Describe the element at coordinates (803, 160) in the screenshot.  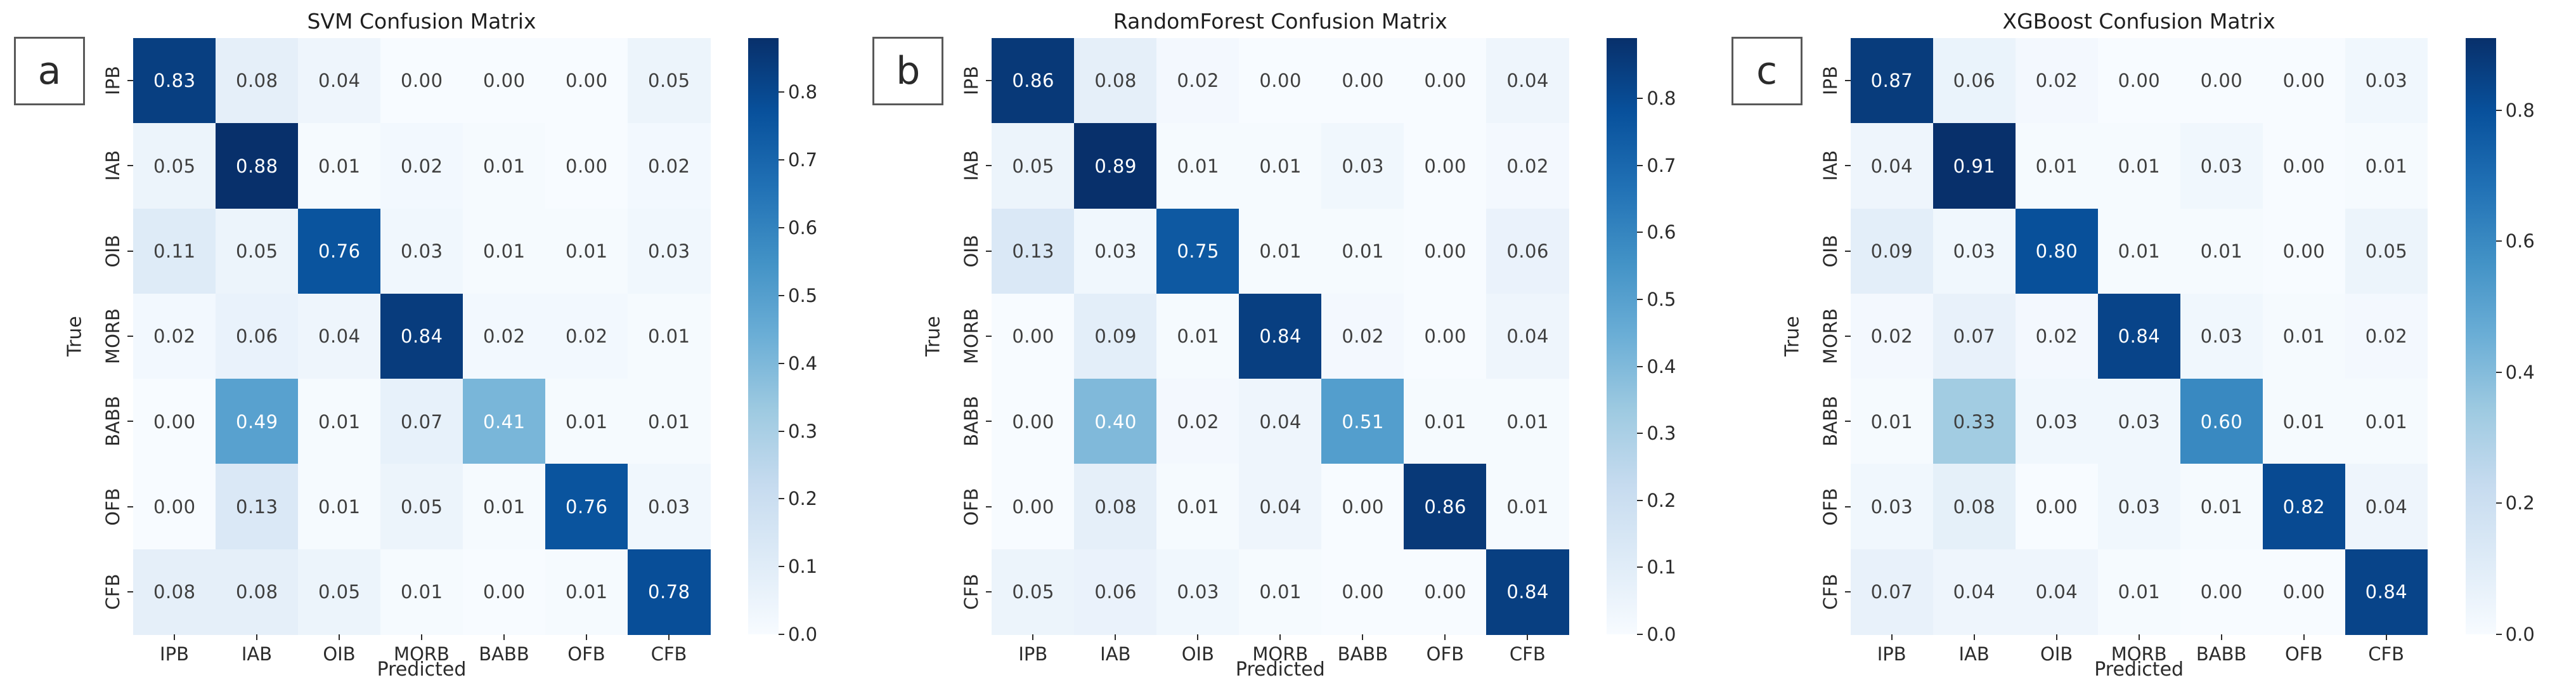
I see `colorbar-tick-label: 0.7` at that location.